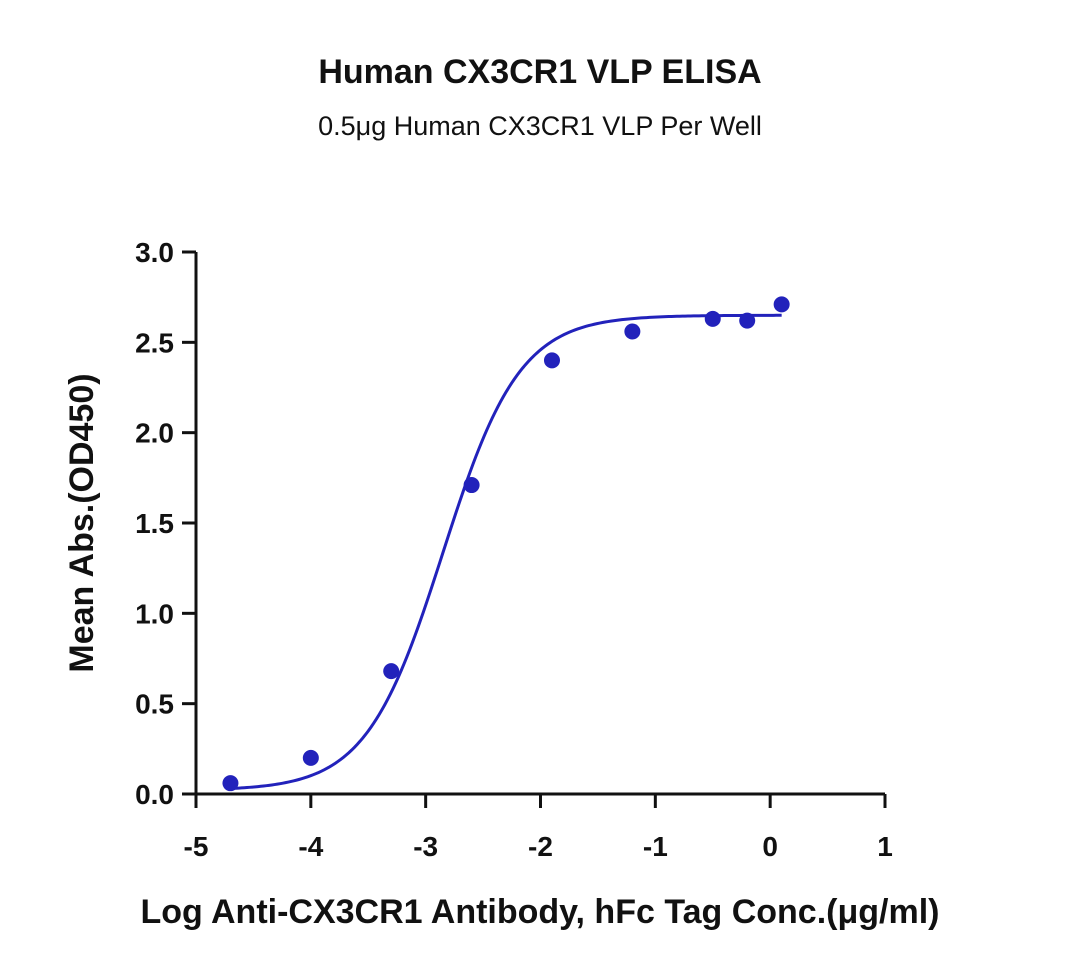 The image size is (1080, 973). I want to click on x-tick-label: 0, so click(770, 846).